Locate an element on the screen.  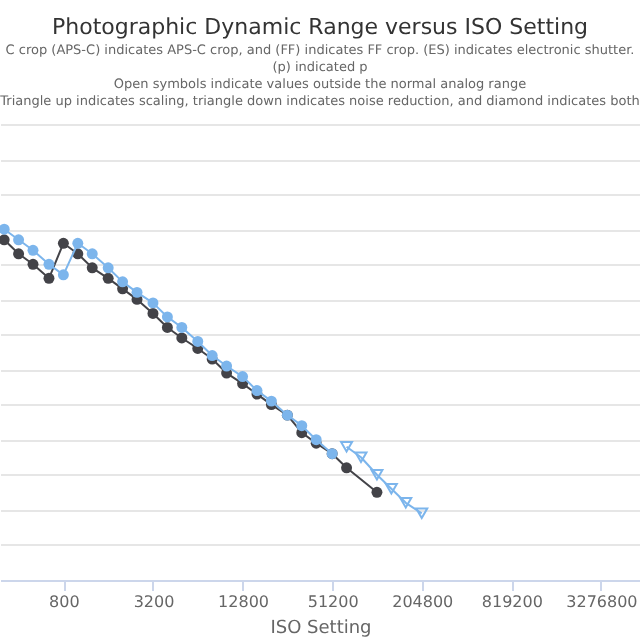
x-tick-label: 800 is located at coordinates (64, 602).